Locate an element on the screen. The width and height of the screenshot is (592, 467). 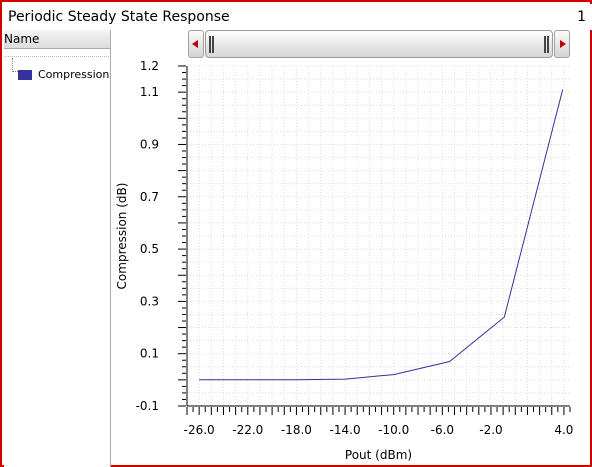
x-tick-label: -18.0 is located at coordinates (296, 430).